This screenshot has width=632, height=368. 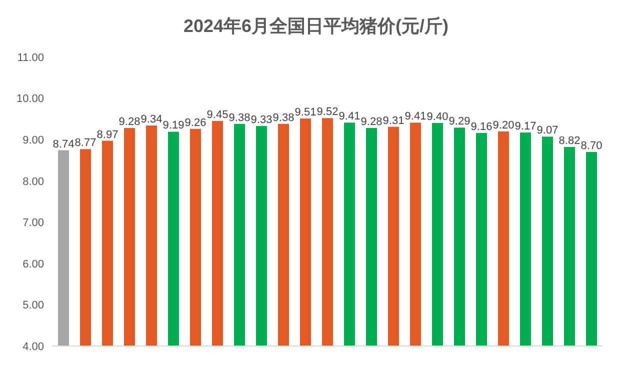 What do you see at coordinates (33, 306) in the screenshot?
I see `y-tick-label: 5.00` at bounding box center [33, 306].